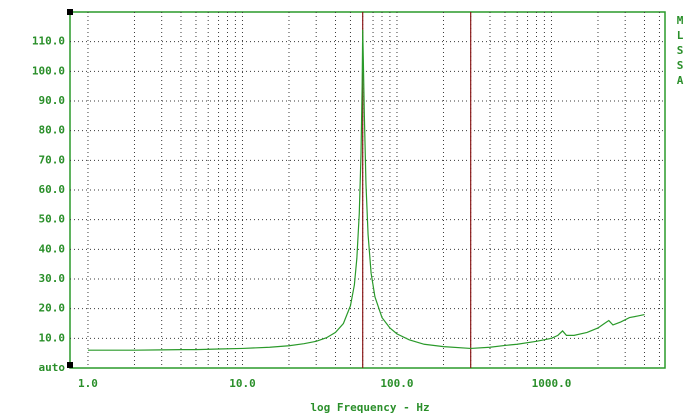 This screenshot has height=417, width=696. Describe the element at coordinates (396, 383) in the screenshot. I see `x-tick-label: 100.0` at that location.